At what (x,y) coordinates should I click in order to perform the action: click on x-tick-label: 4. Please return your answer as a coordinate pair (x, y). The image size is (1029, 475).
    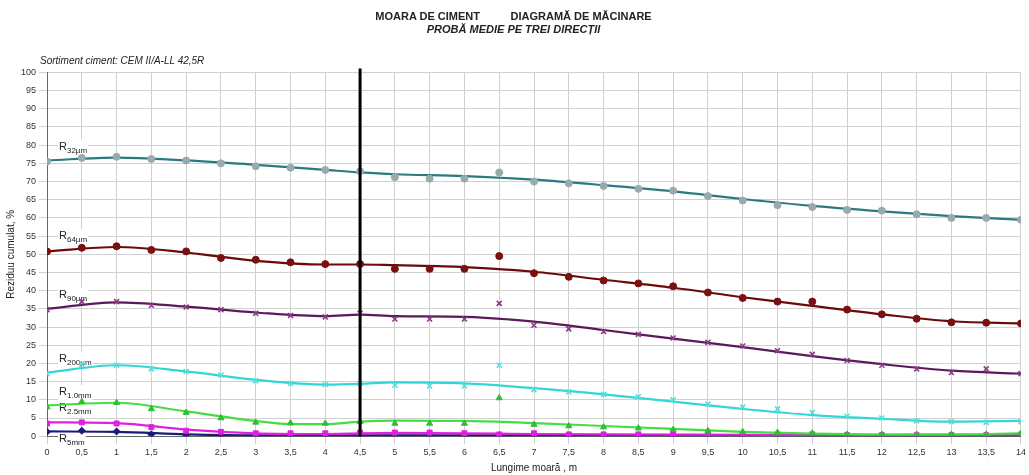
    Looking at the image, I should click on (325, 452).